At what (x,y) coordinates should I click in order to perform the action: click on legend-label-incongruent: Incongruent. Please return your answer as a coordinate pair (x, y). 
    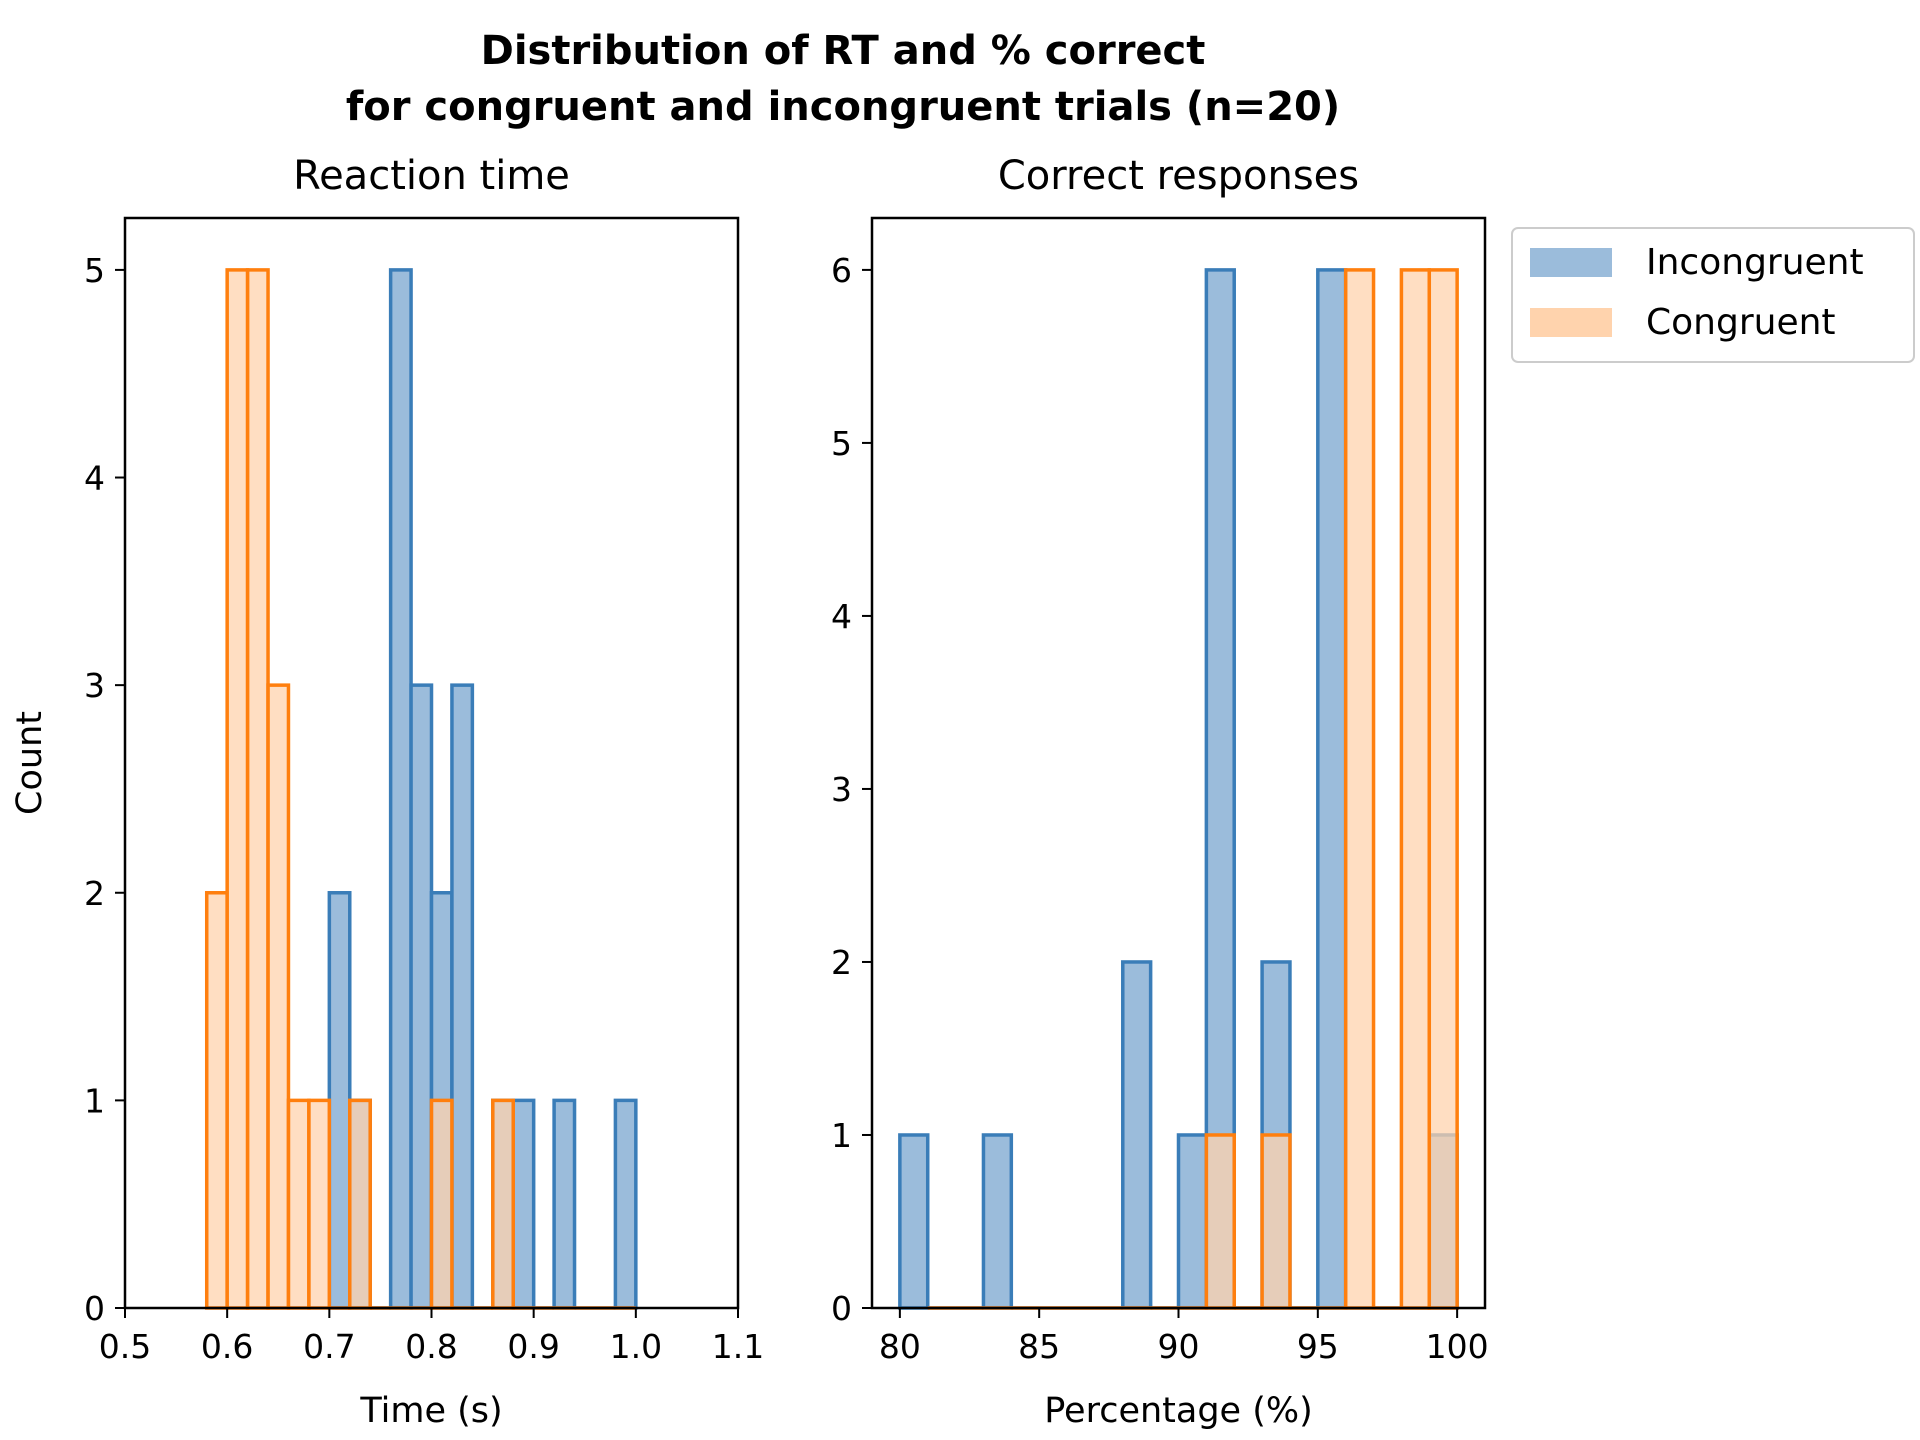
    Looking at the image, I should click on (1755, 262).